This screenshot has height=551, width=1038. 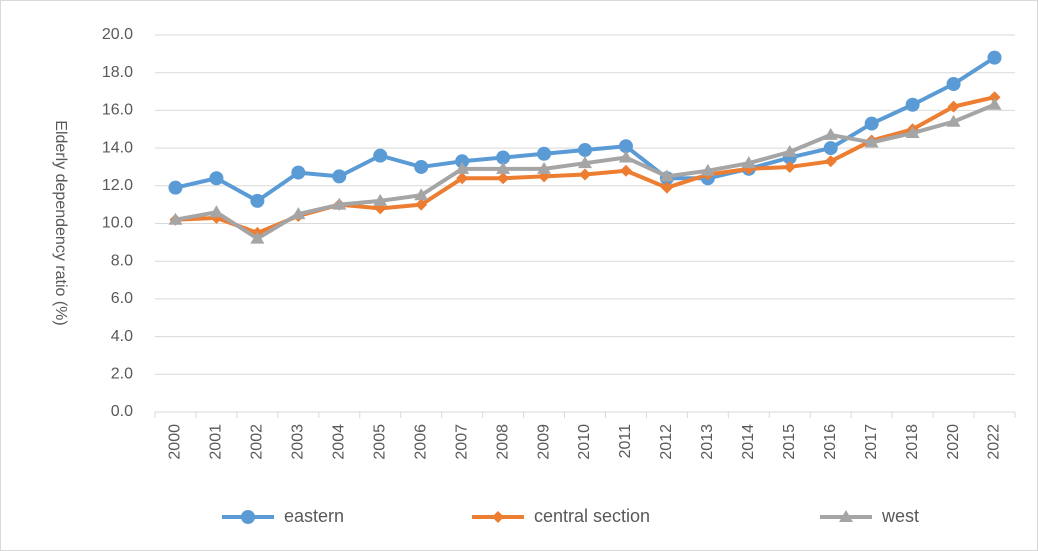 What do you see at coordinates (625, 441) in the screenshot?
I see `x-tick-label: 2011` at bounding box center [625, 441].